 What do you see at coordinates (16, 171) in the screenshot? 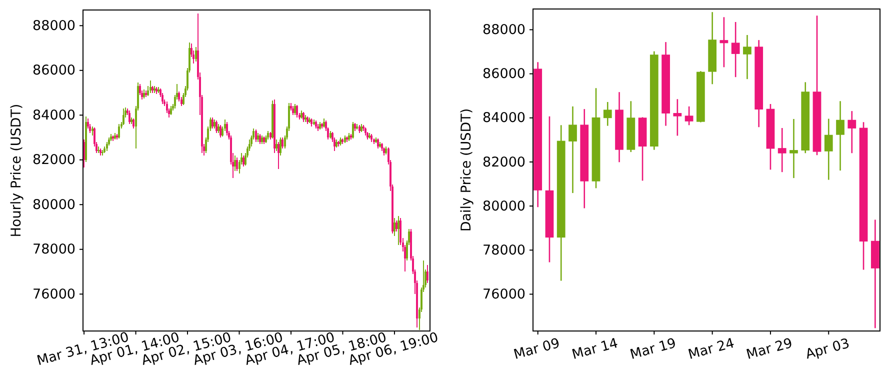
I see `y-axis-title: Hourly Price (USDT)` at bounding box center [16, 171].